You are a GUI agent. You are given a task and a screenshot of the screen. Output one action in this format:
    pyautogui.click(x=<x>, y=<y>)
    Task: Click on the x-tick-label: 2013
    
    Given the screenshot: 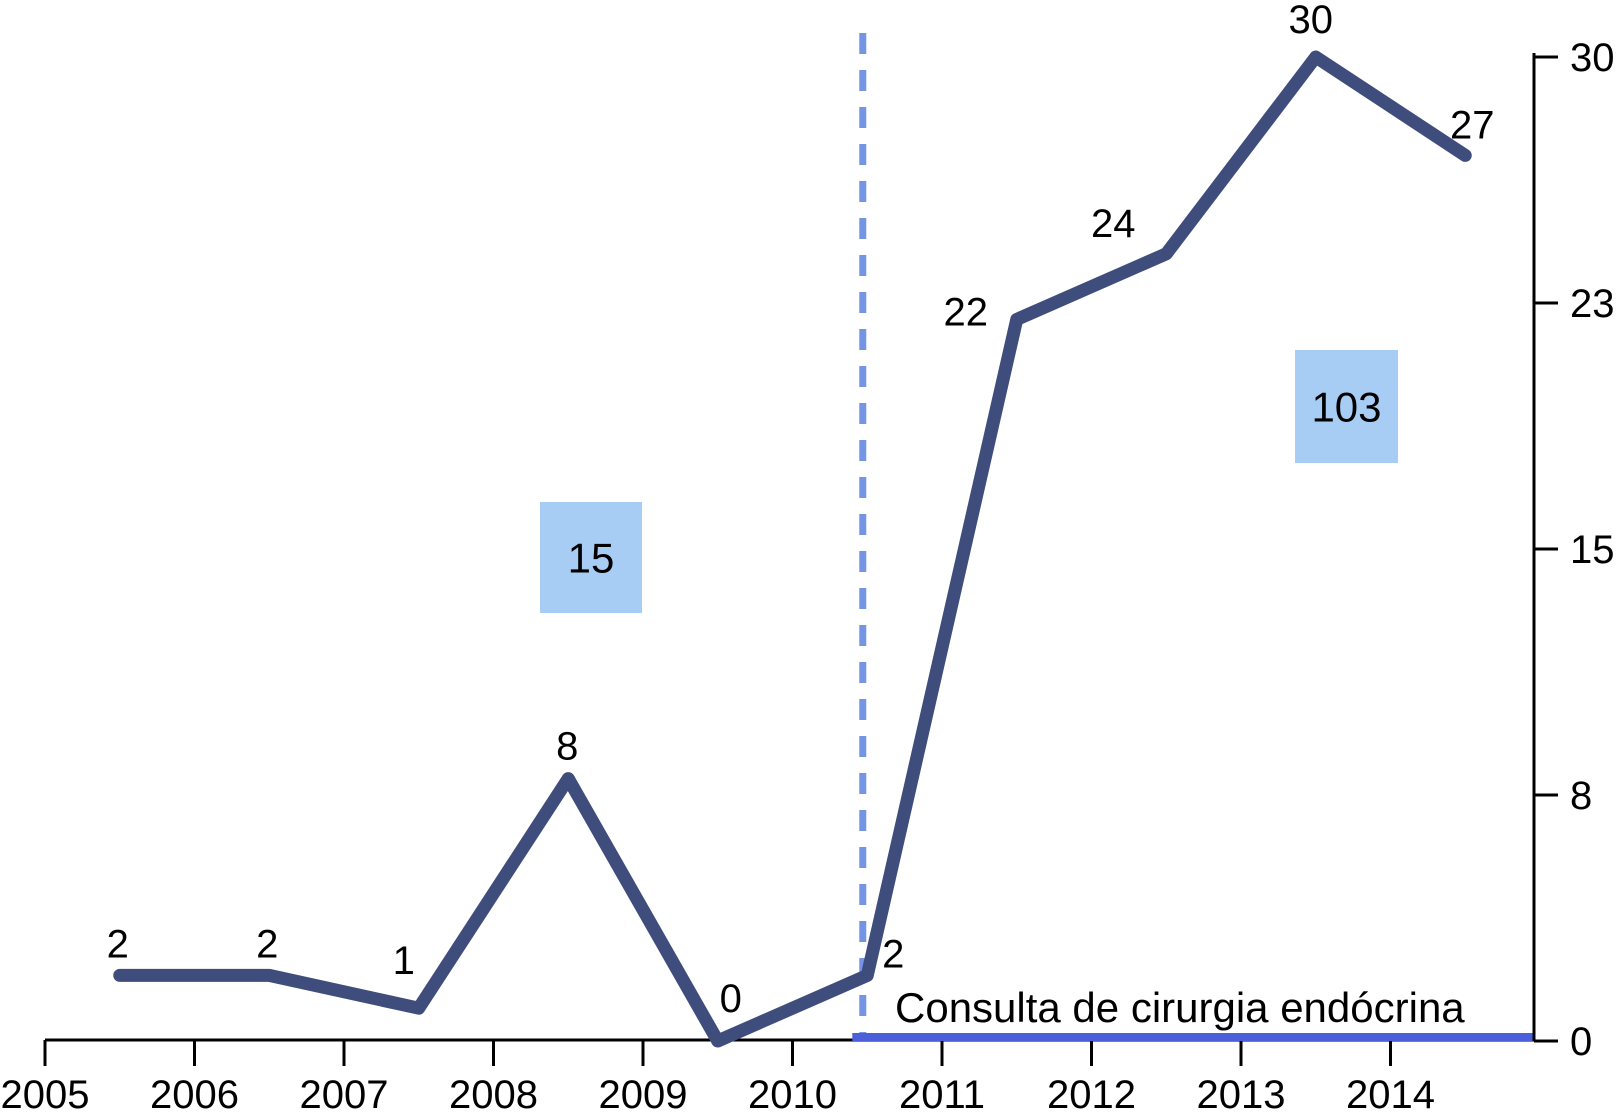 What is the action you would take?
    pyautogui.click(x=1241, y=1095)
    